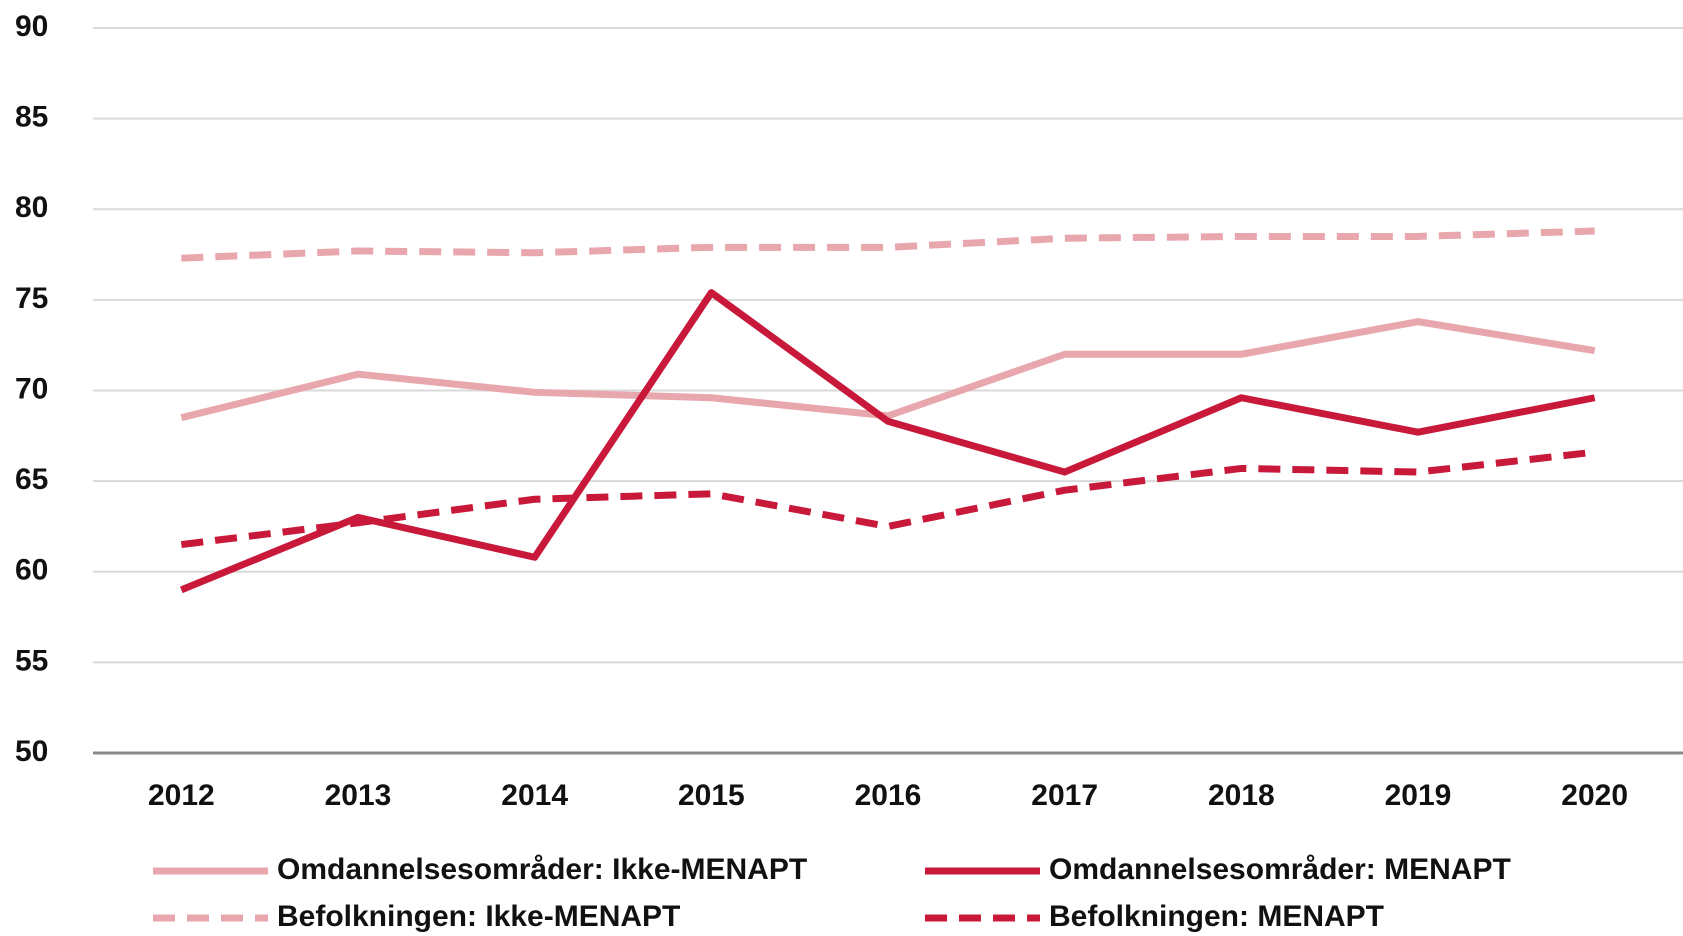 The height and width of the screenshot is (936, 1683). Describe the element at coordinates (31, 388) in the screenshot. I see `y-tick-label: 70` at that location.